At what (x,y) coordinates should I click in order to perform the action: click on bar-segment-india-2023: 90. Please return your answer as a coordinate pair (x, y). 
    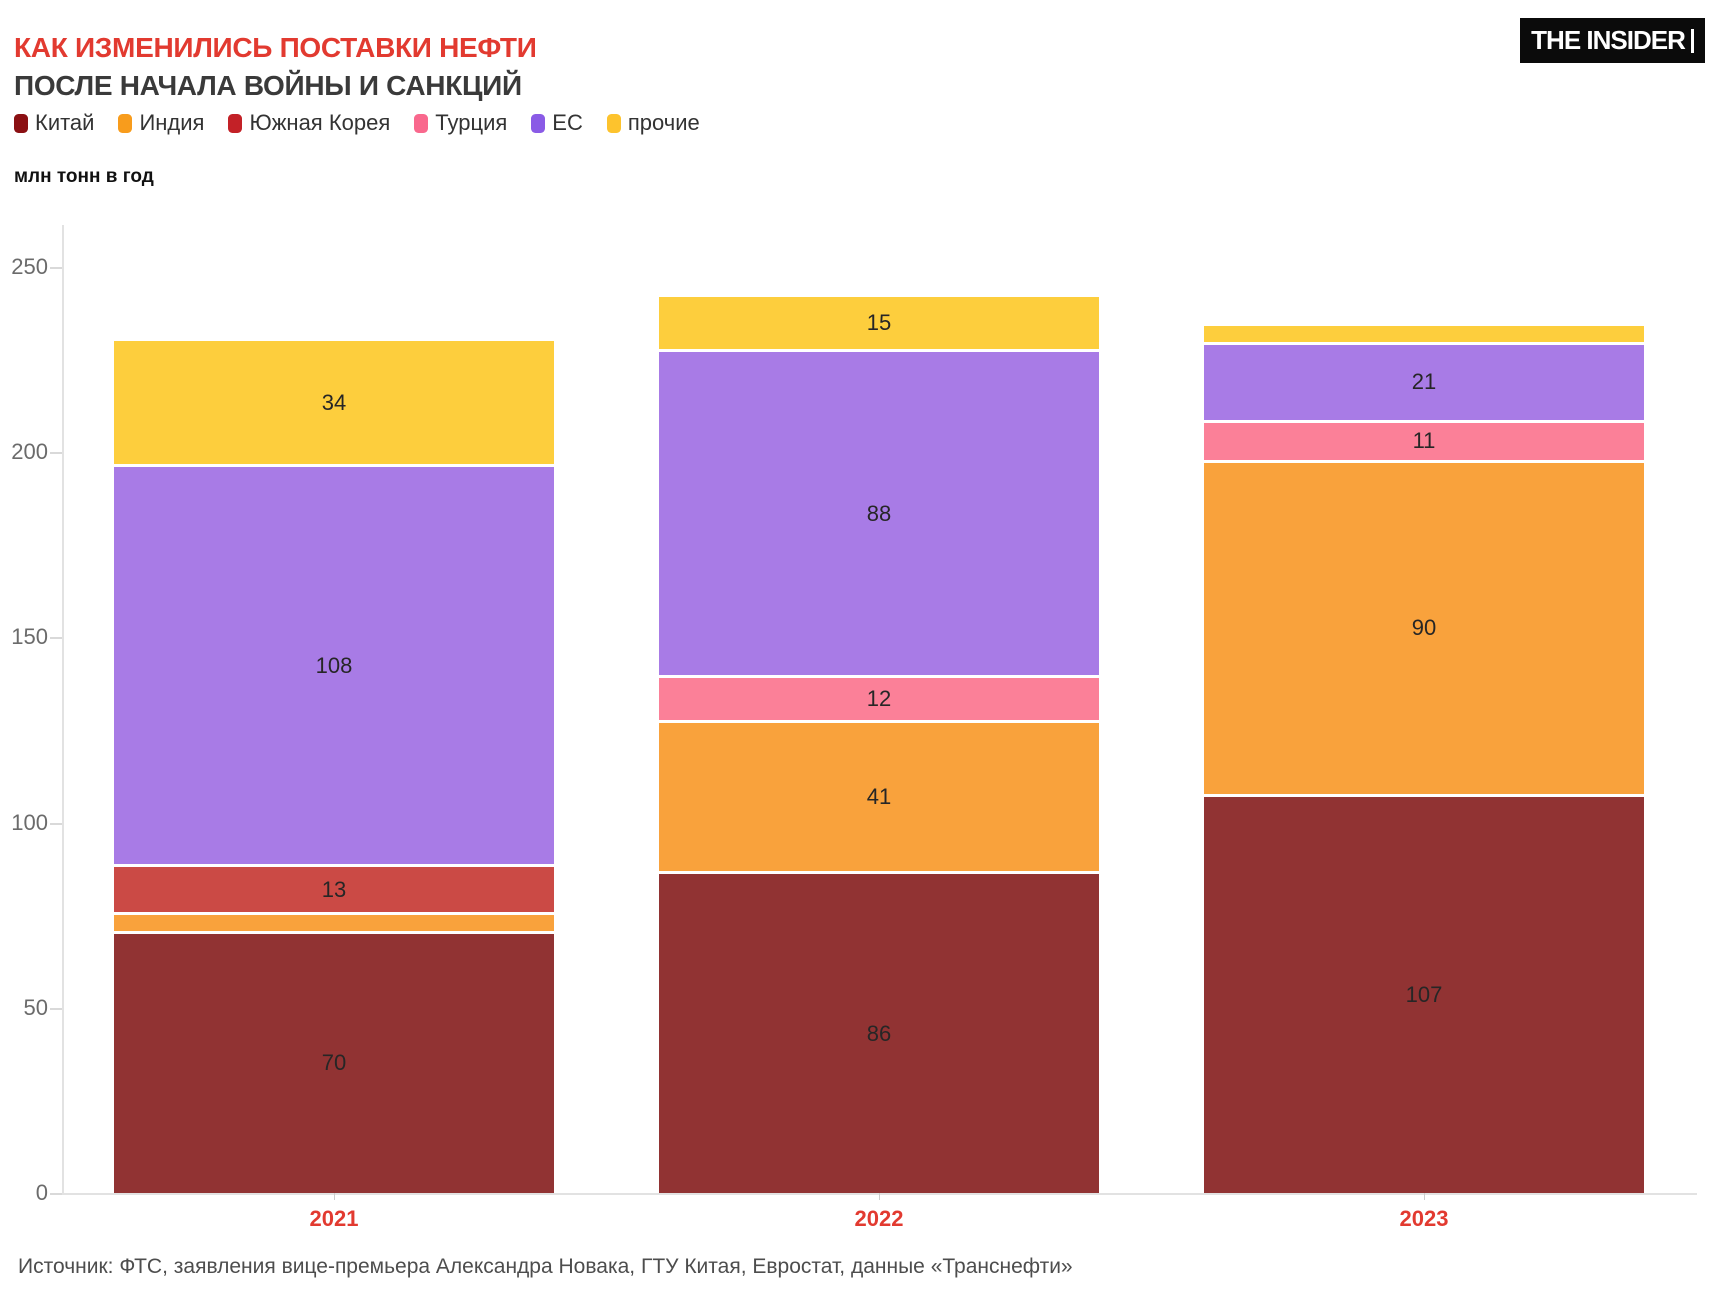
    Looking at the image, I should click on (1424, 630).